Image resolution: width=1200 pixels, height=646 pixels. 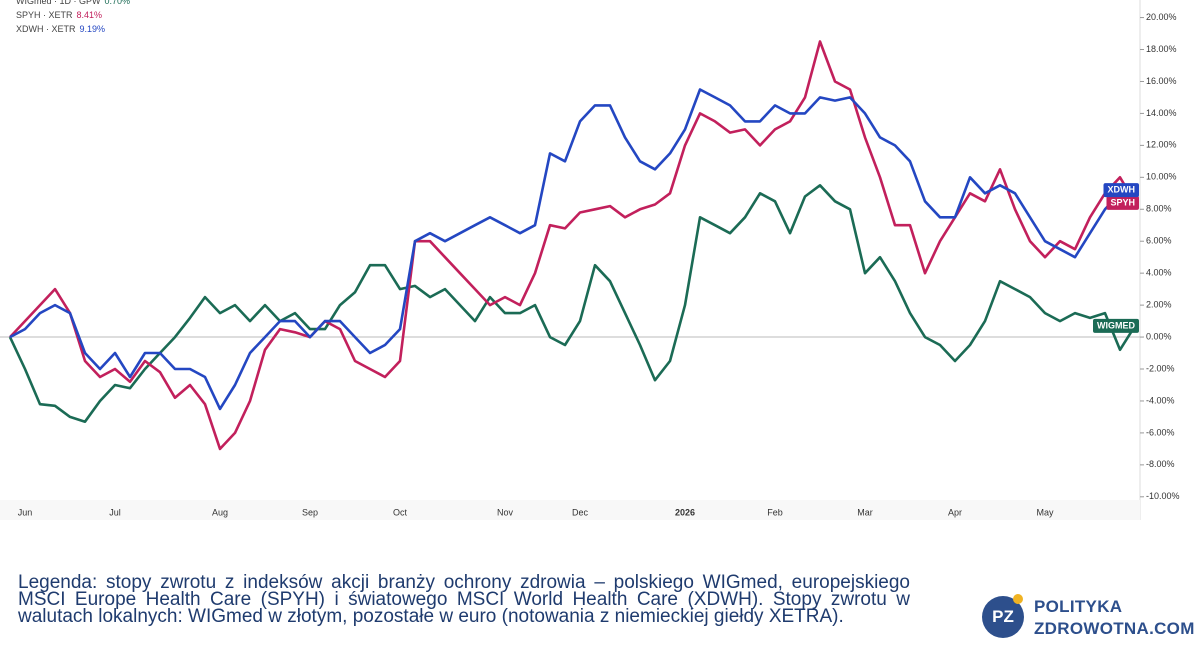 What do you see at coordinates (1160, 368) in the screenshot?
I see `y-tick-label: -2.00%` at bounding box center [1160, 368].